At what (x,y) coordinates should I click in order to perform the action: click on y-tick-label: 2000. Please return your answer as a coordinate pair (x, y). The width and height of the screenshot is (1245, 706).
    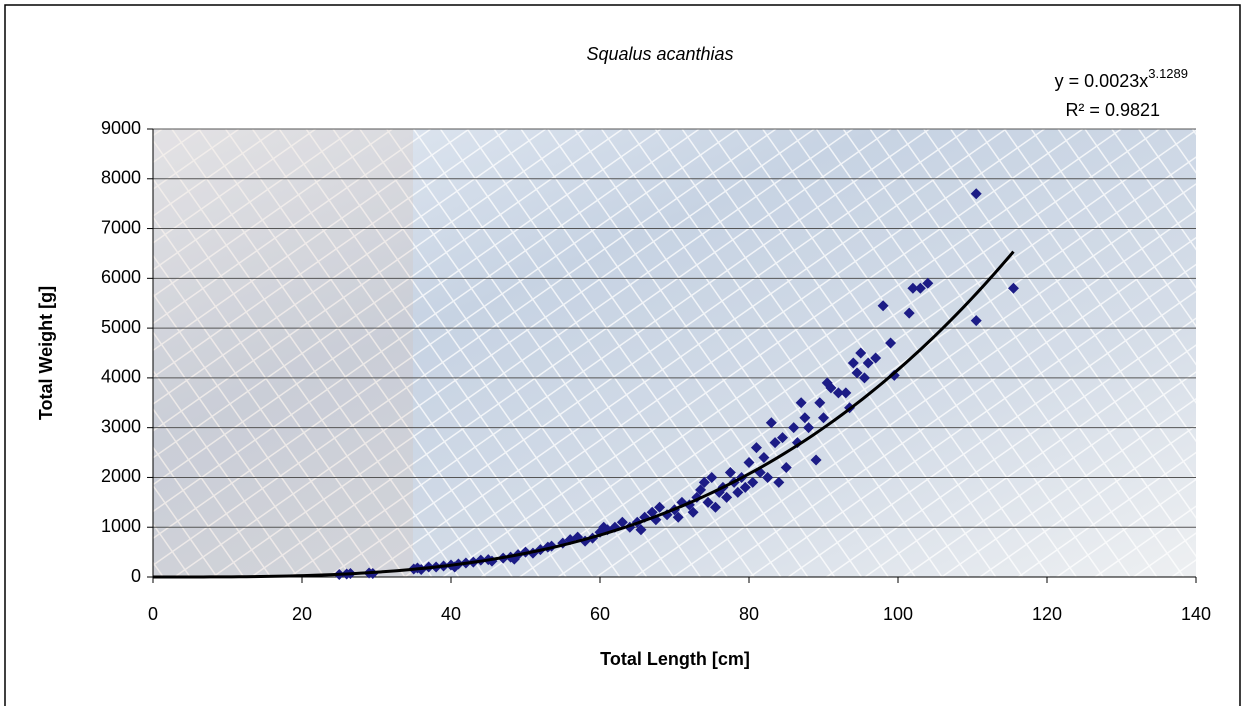
    Looking at the image, I should click on (121, 476).